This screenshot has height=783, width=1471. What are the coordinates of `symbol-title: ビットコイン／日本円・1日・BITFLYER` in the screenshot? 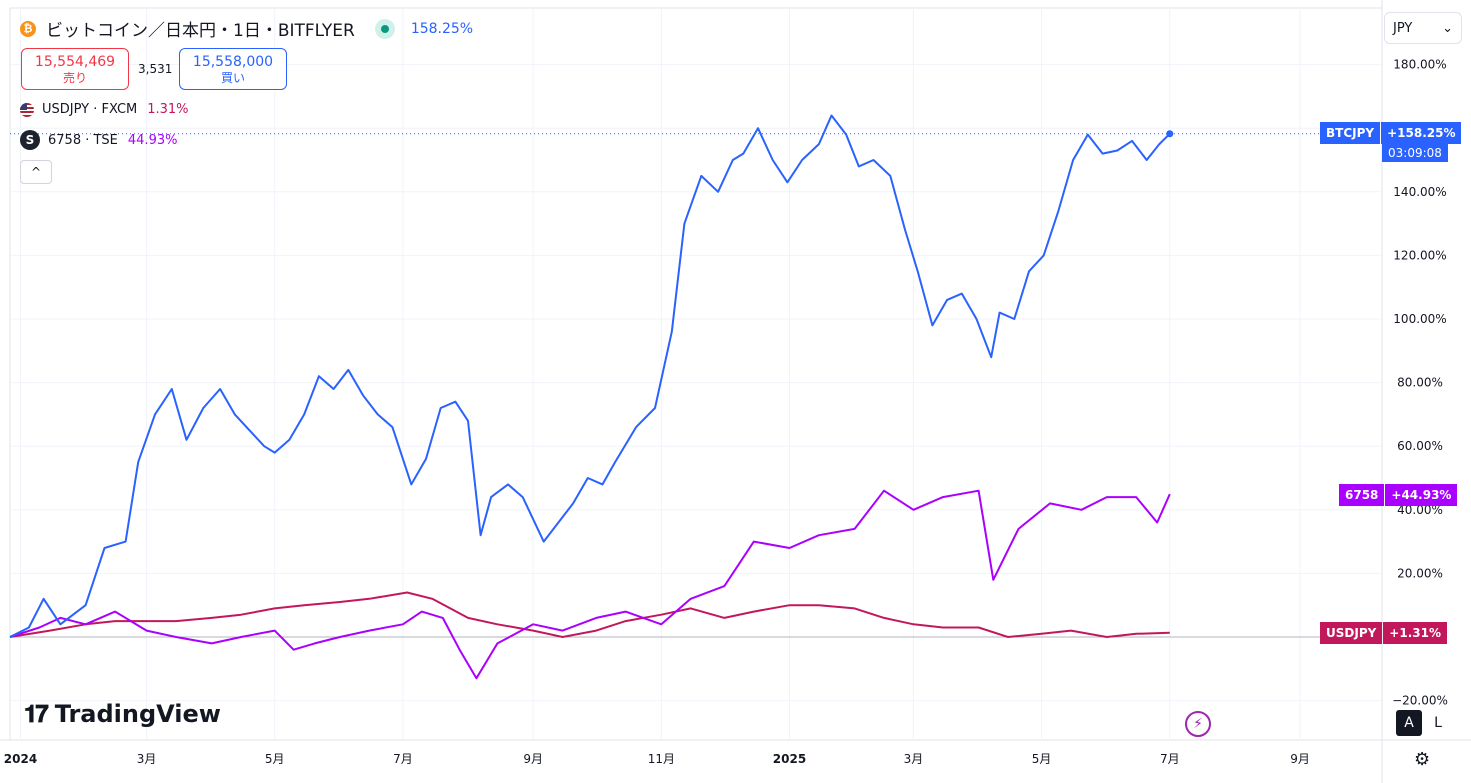 It's located at (200, 31).